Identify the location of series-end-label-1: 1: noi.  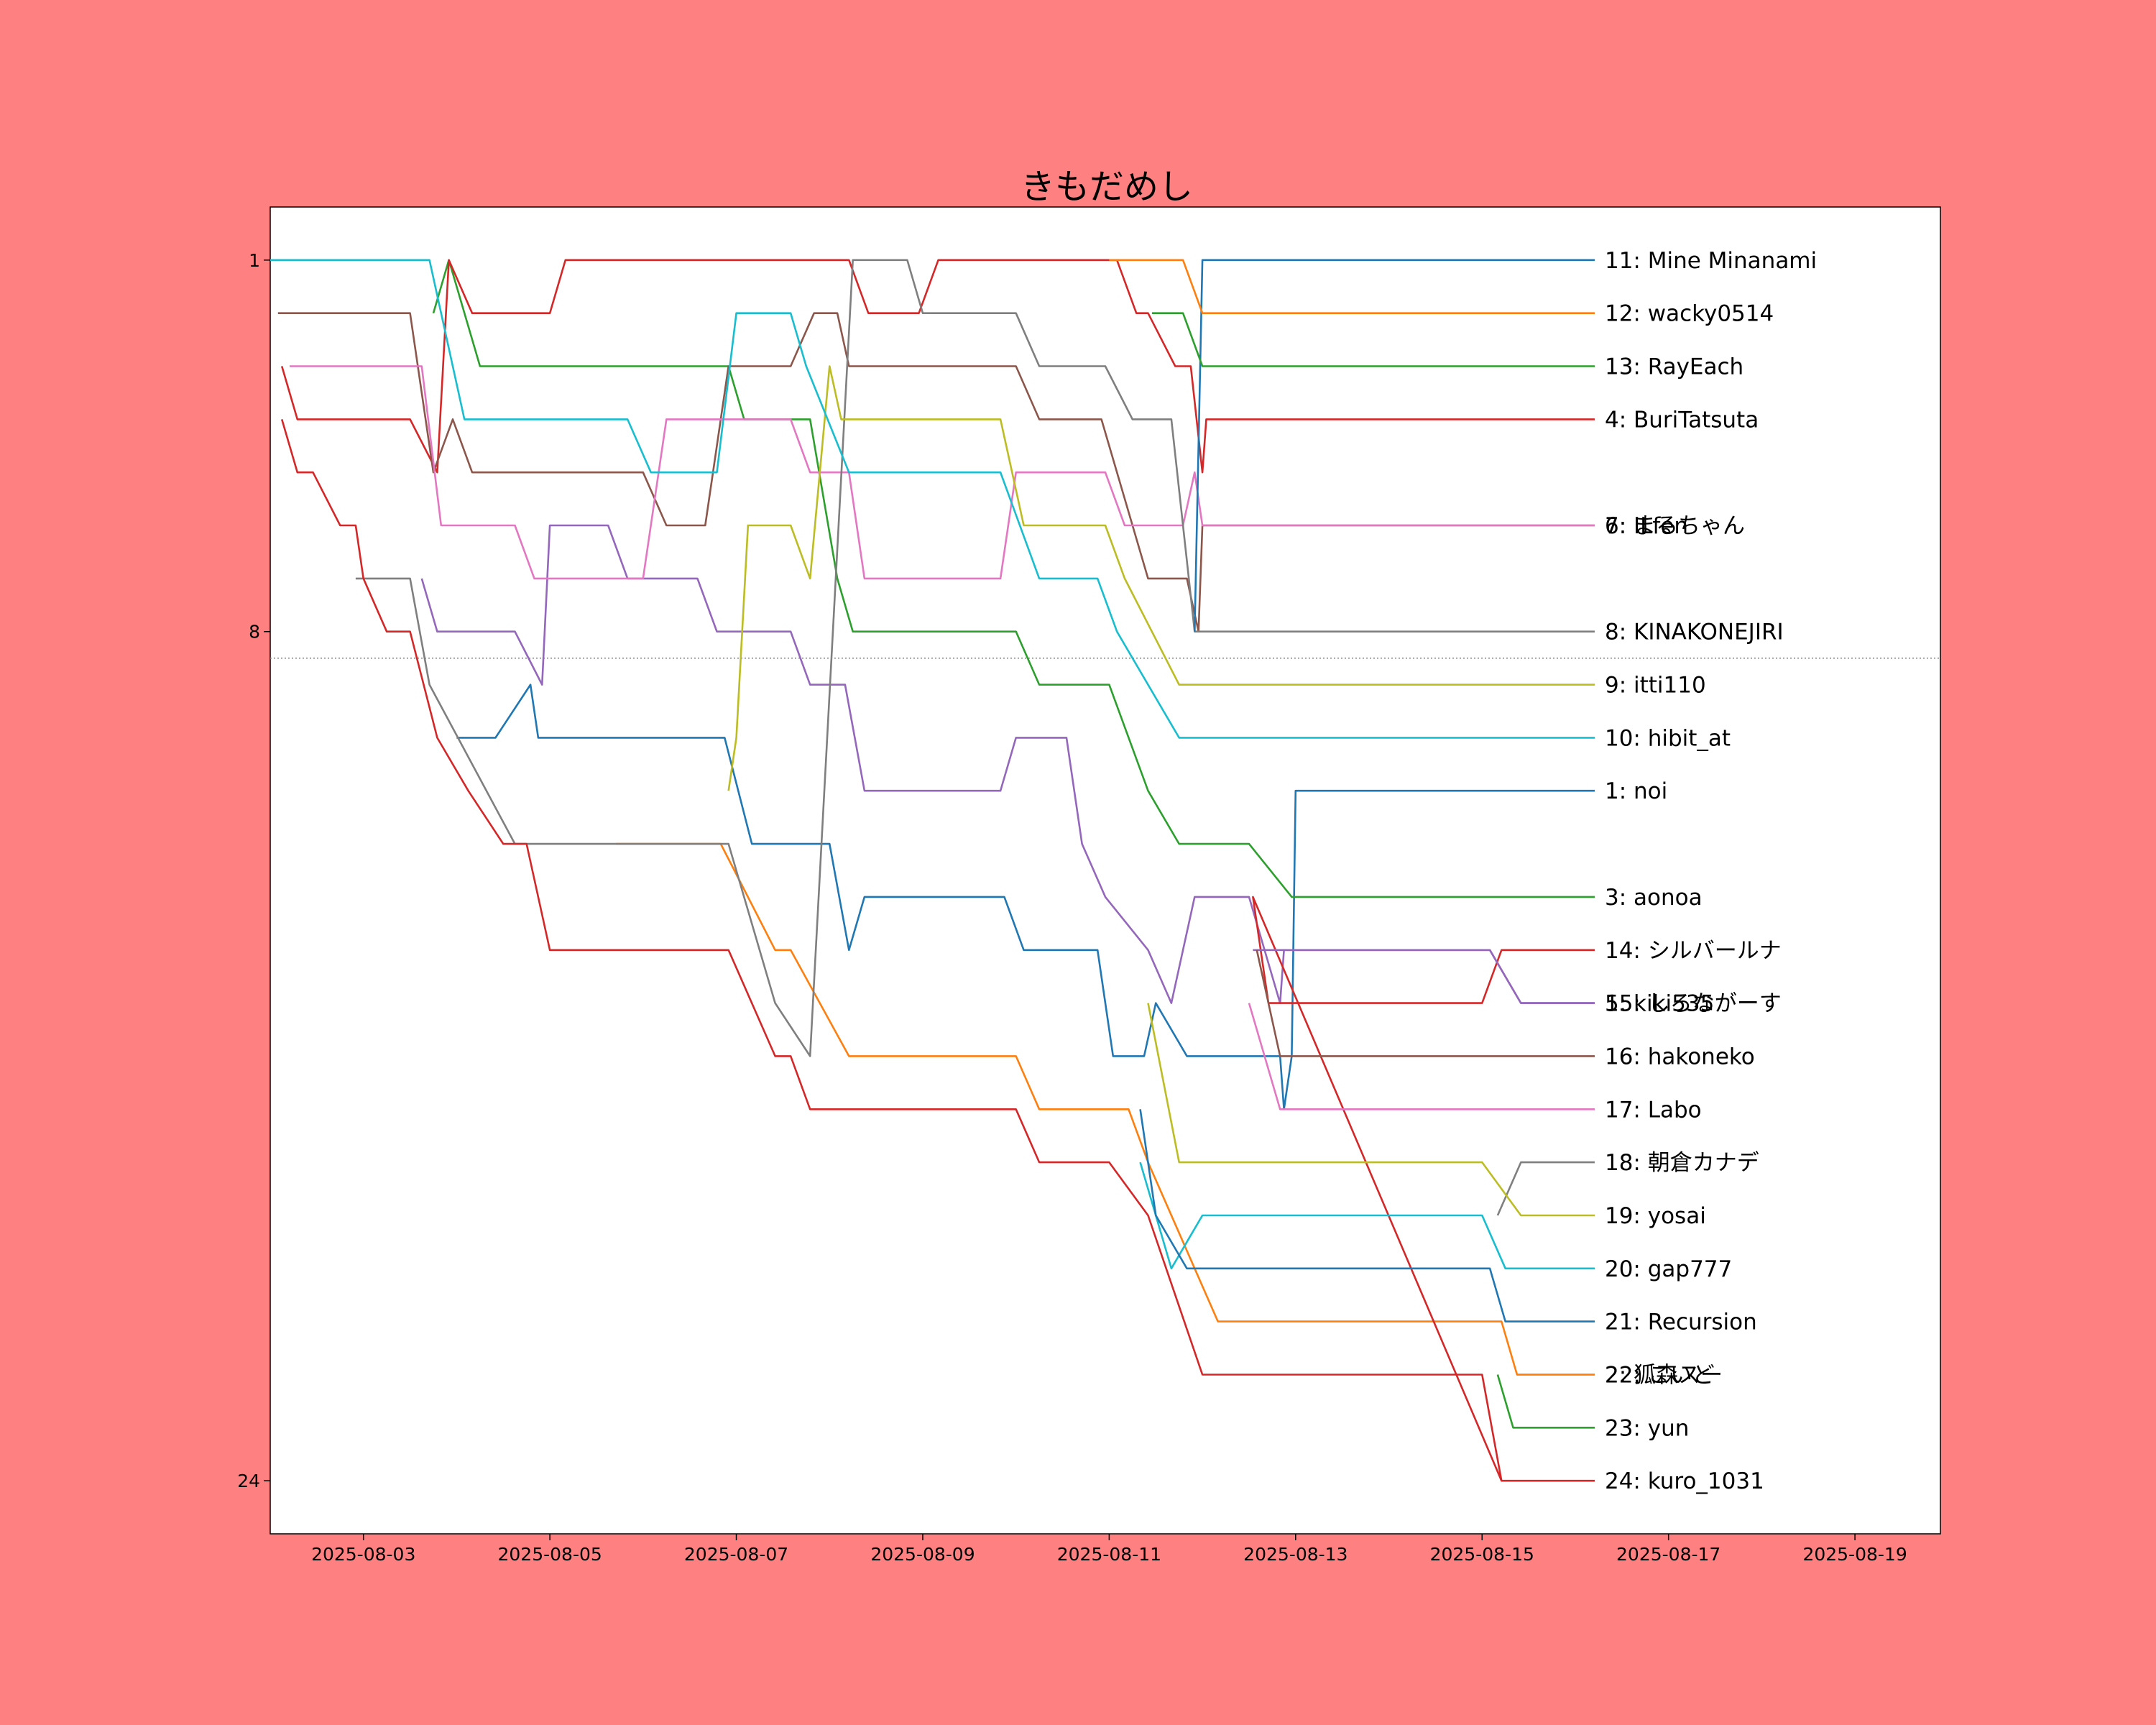
(1636, 791).